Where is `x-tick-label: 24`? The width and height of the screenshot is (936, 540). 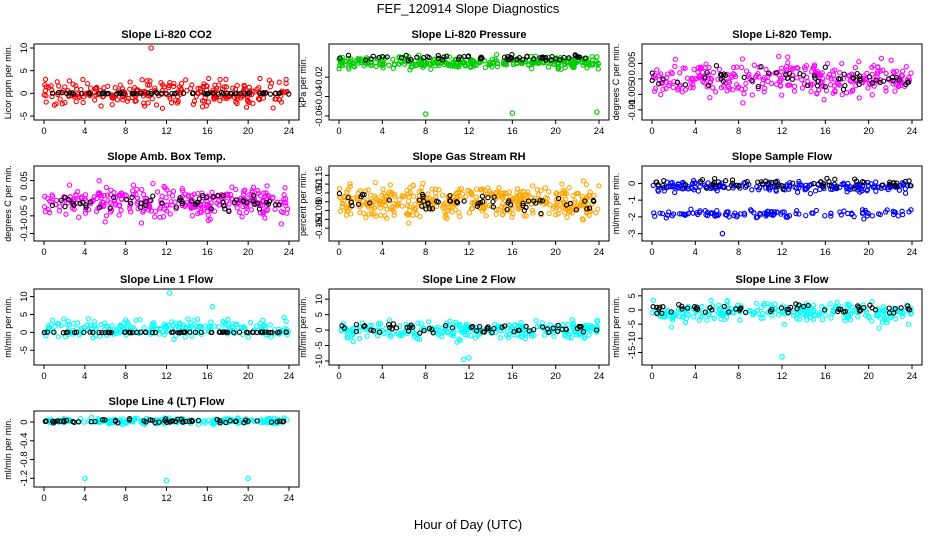 x-tick-label: 24 is located at coordinates (599, 131).